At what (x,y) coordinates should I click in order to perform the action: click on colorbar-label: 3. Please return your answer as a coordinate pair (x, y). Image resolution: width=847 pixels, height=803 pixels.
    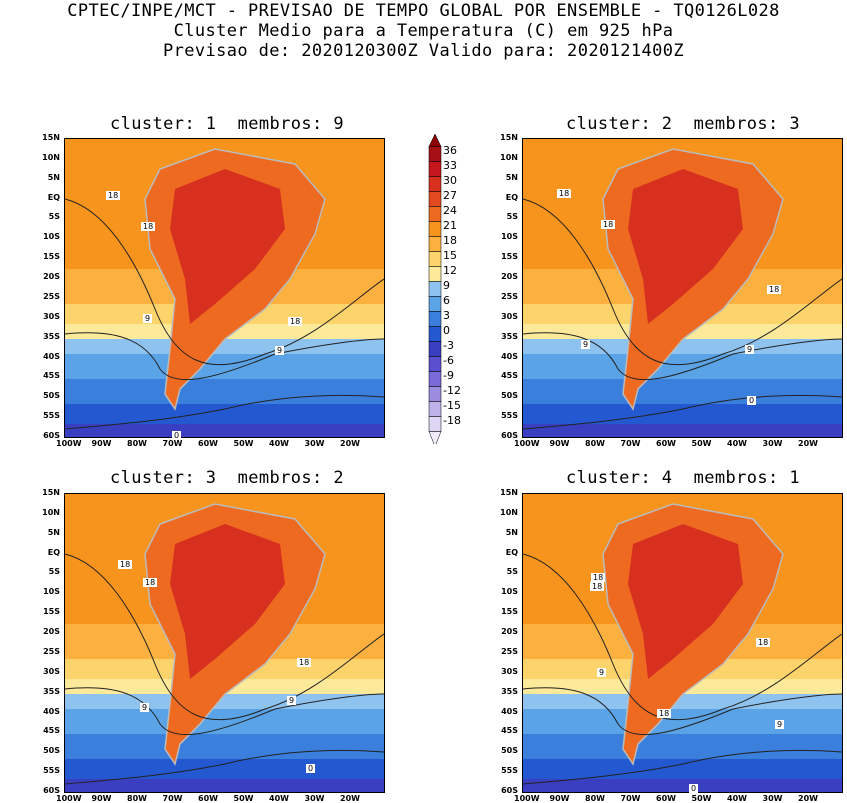
    Looking at the image, I should click on (446, 315).